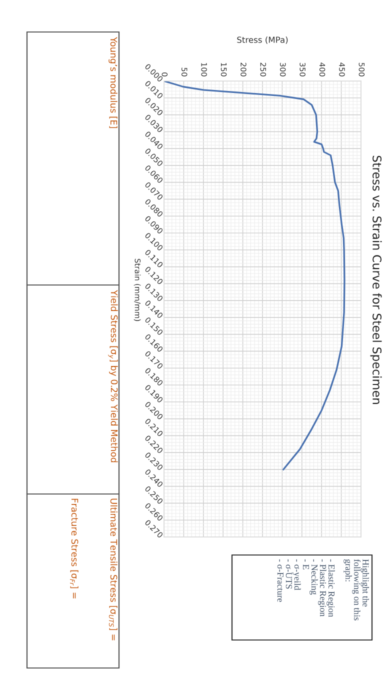 The image size is (392, 700). What do you see at coordinates (113, 82) in the screenshot?
I see `text: Young’s modulus [E]` at bounding box center [113, 82].